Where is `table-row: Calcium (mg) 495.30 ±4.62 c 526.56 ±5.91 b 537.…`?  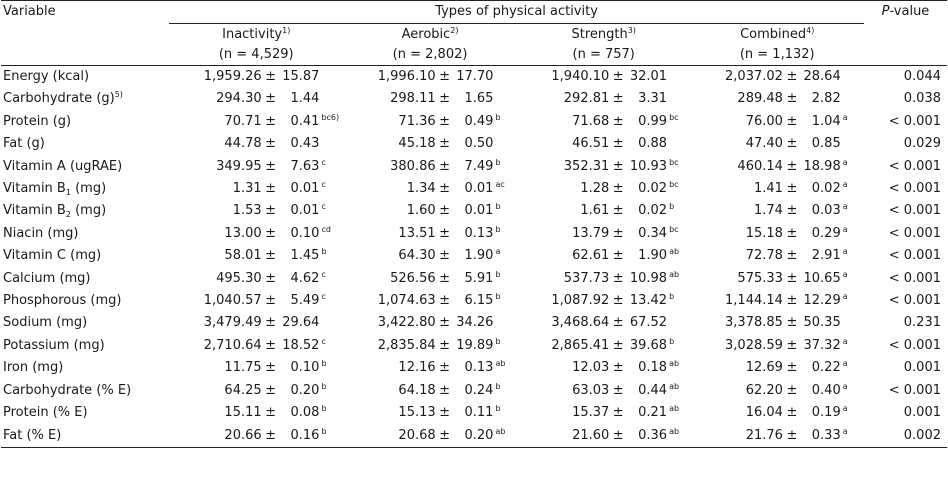 table-row: Calcium (mg) 495.30 ±4.62 c 526.56 ±5.91 b 537.… is located at coordinates (474, 279).